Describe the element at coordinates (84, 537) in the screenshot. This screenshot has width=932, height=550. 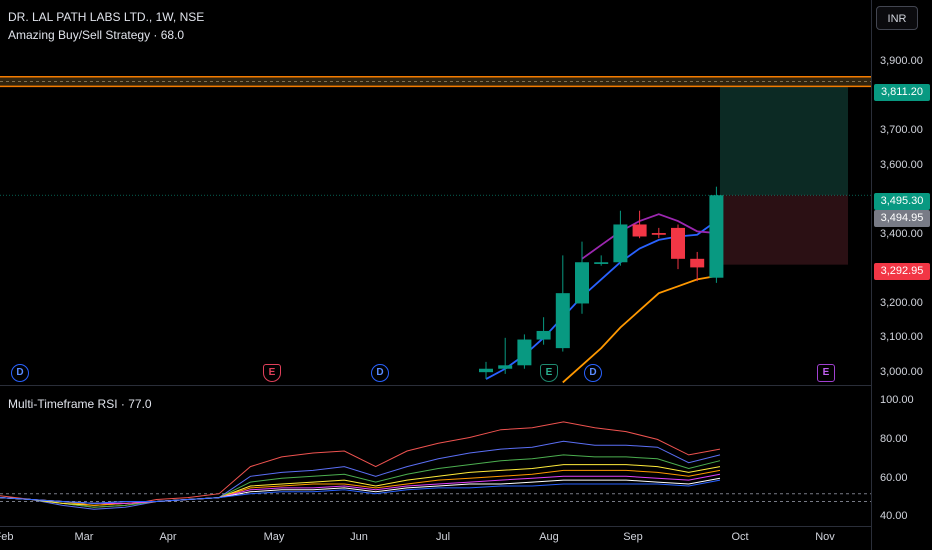
I see `time-label: Mar` at that location.